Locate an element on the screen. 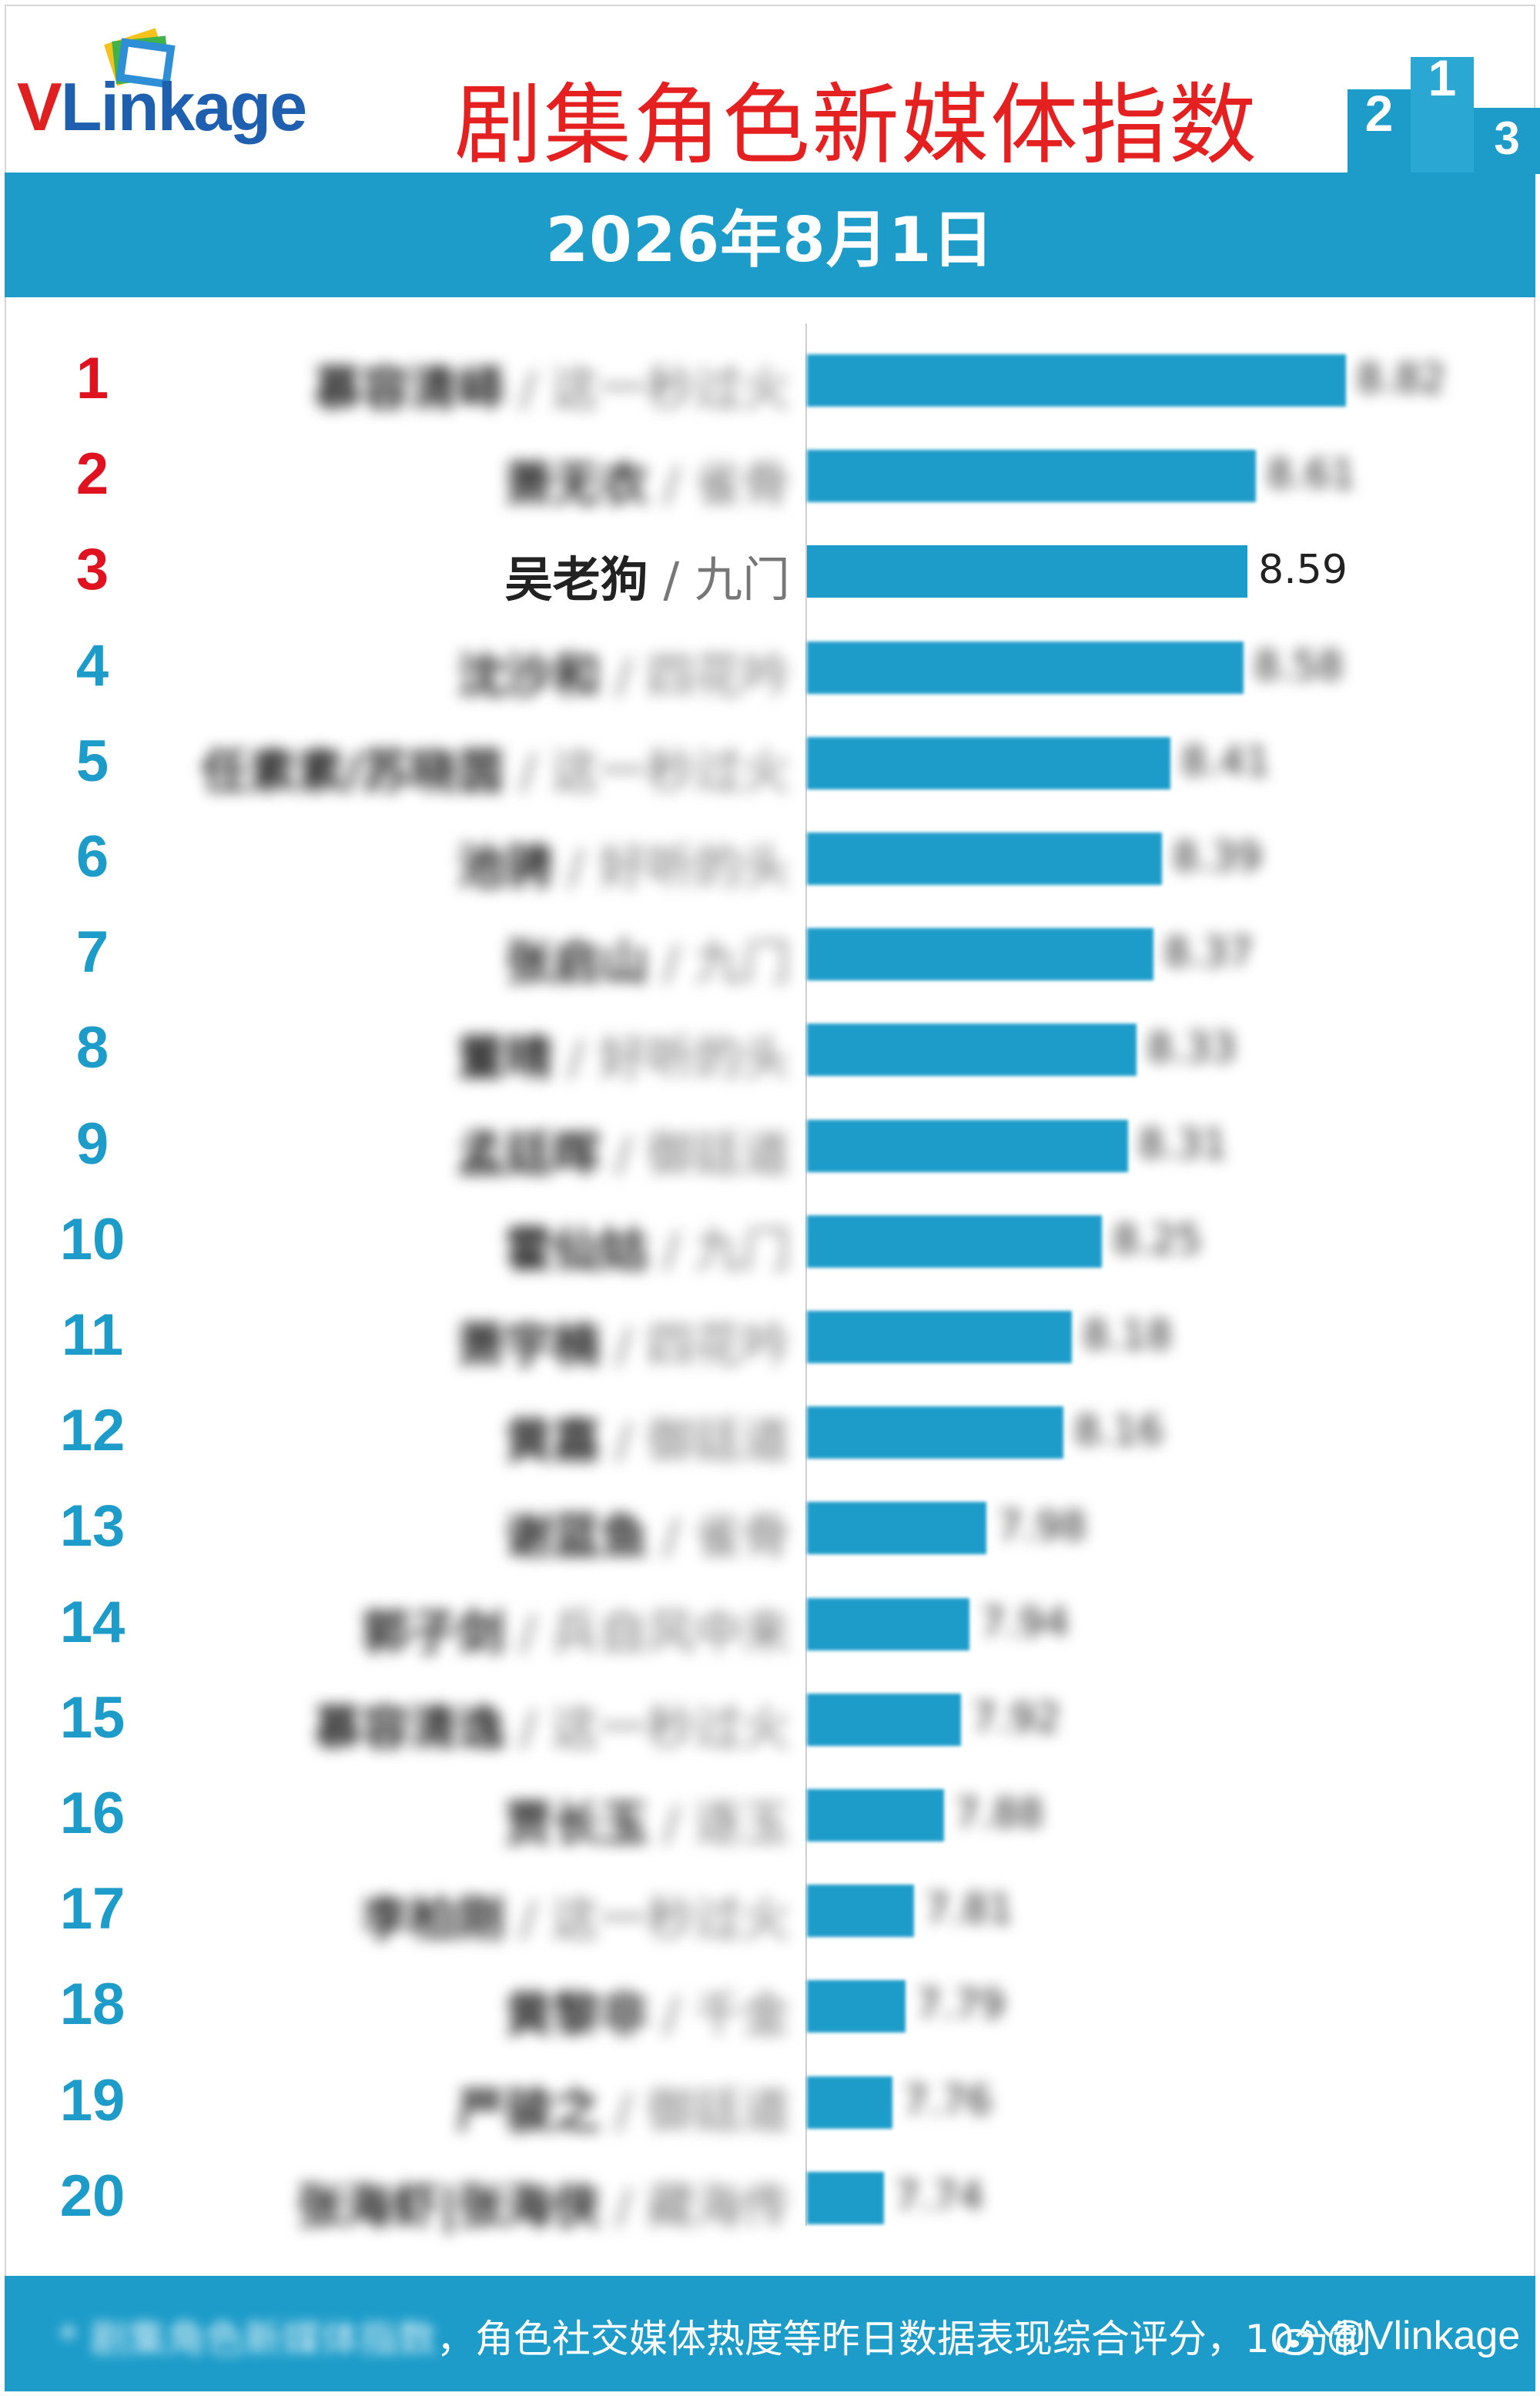  weibo-icon is located at coordinates (1297, 2340).